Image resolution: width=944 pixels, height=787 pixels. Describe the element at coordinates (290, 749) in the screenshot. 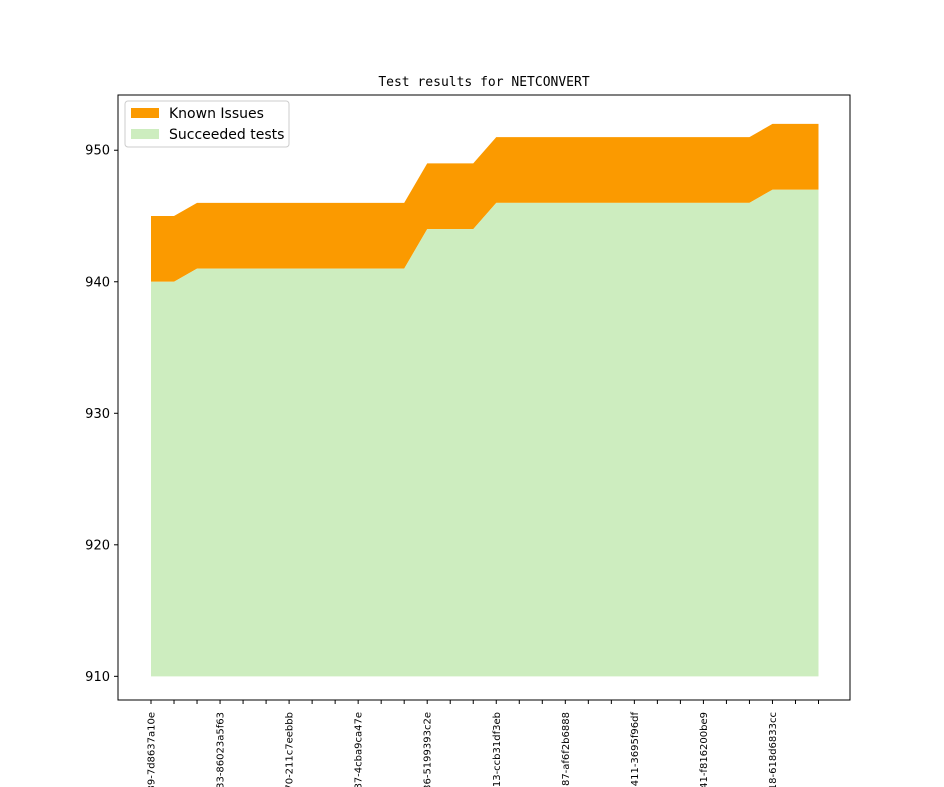

I see `x-tick-label: …70-211c7eebbb` at that location.